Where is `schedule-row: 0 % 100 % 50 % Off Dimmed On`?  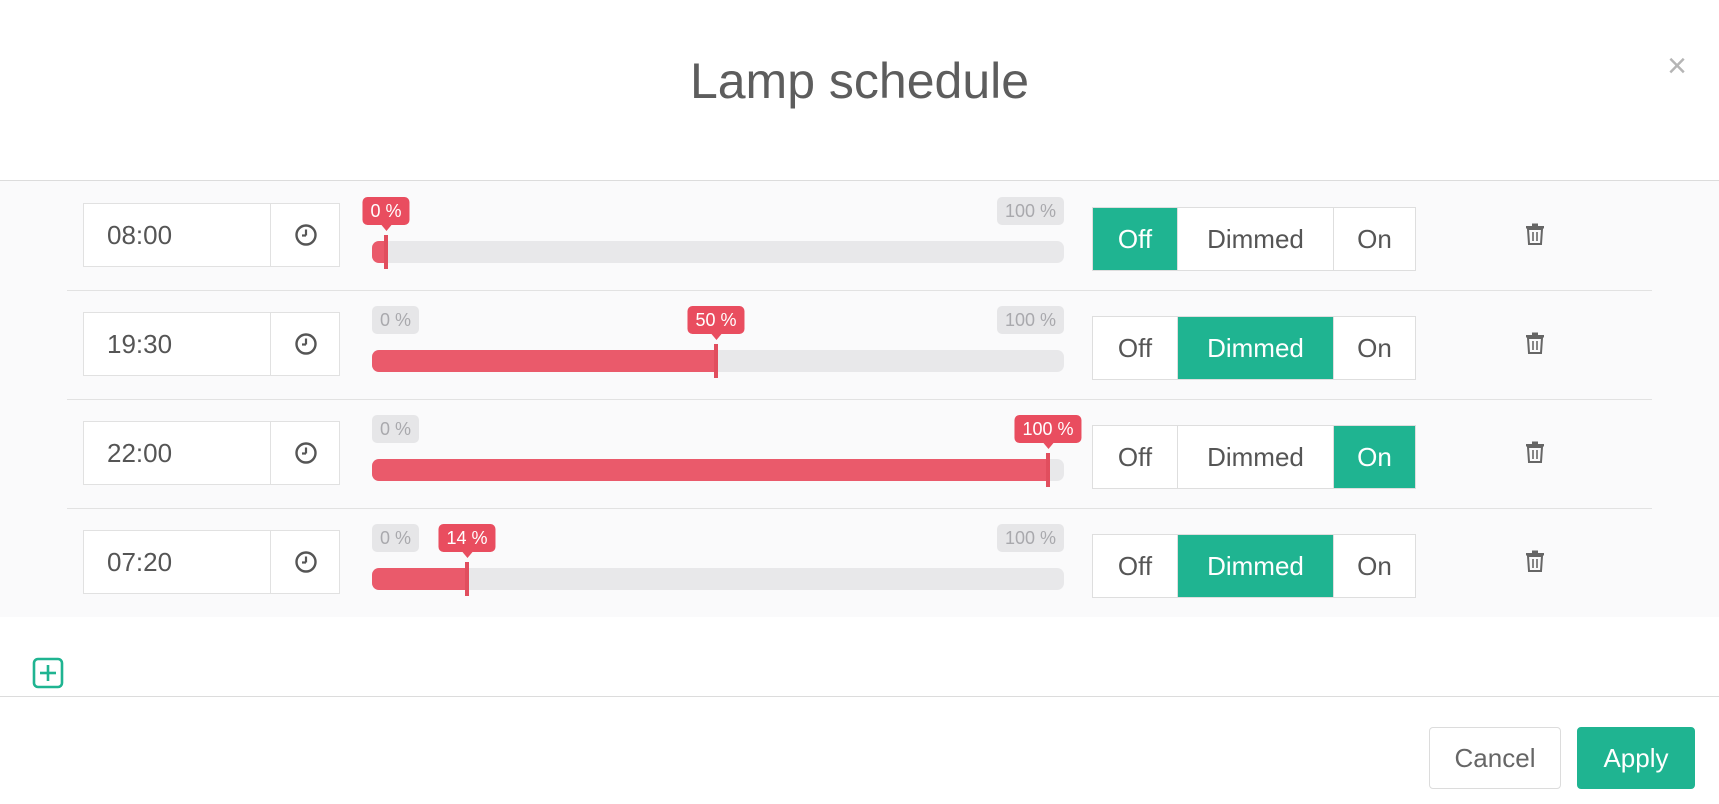 schedule-row: 0 % 100 % 50 % Off Dimmed On is located at coordinates (859, 345).